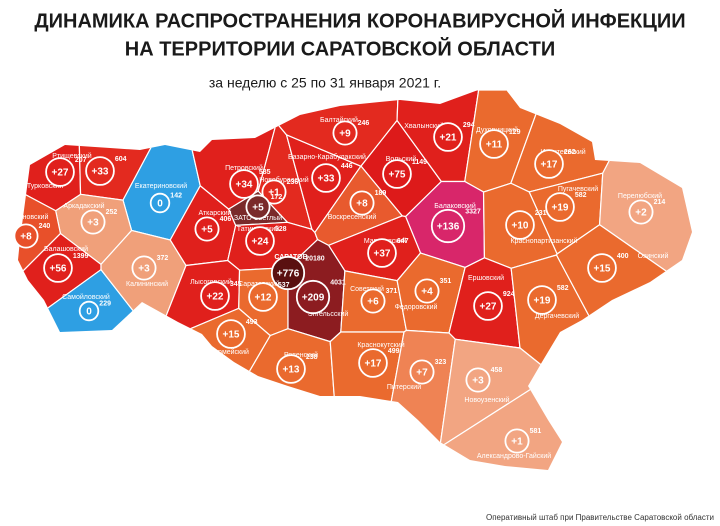  I want to click on district-name: Советский, so click(367, 289).